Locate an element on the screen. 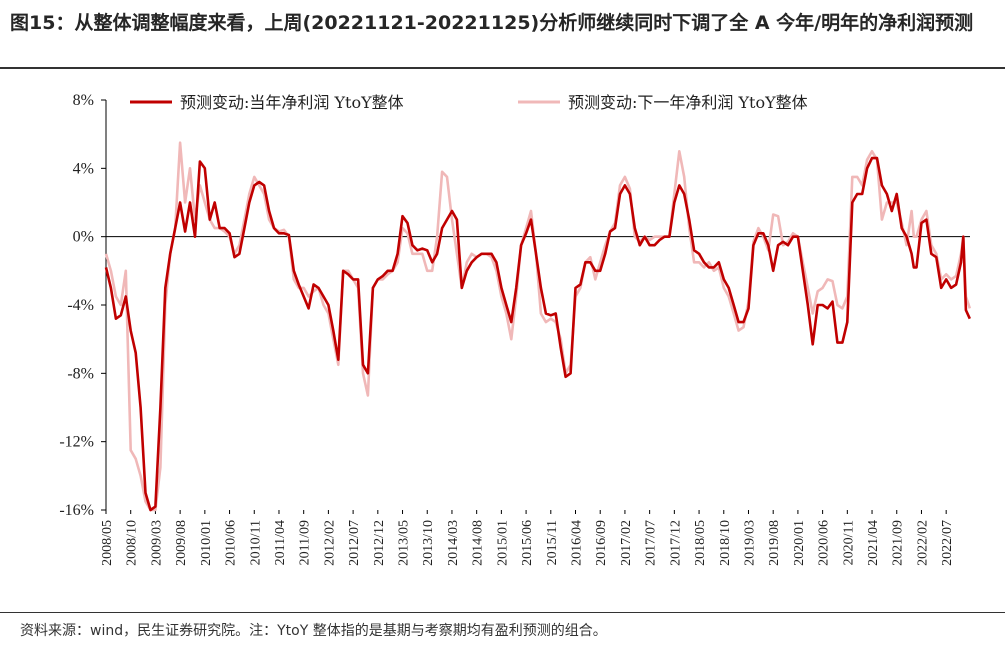  x-tick-label: 2021/09 is located at coordinates (898, 543).